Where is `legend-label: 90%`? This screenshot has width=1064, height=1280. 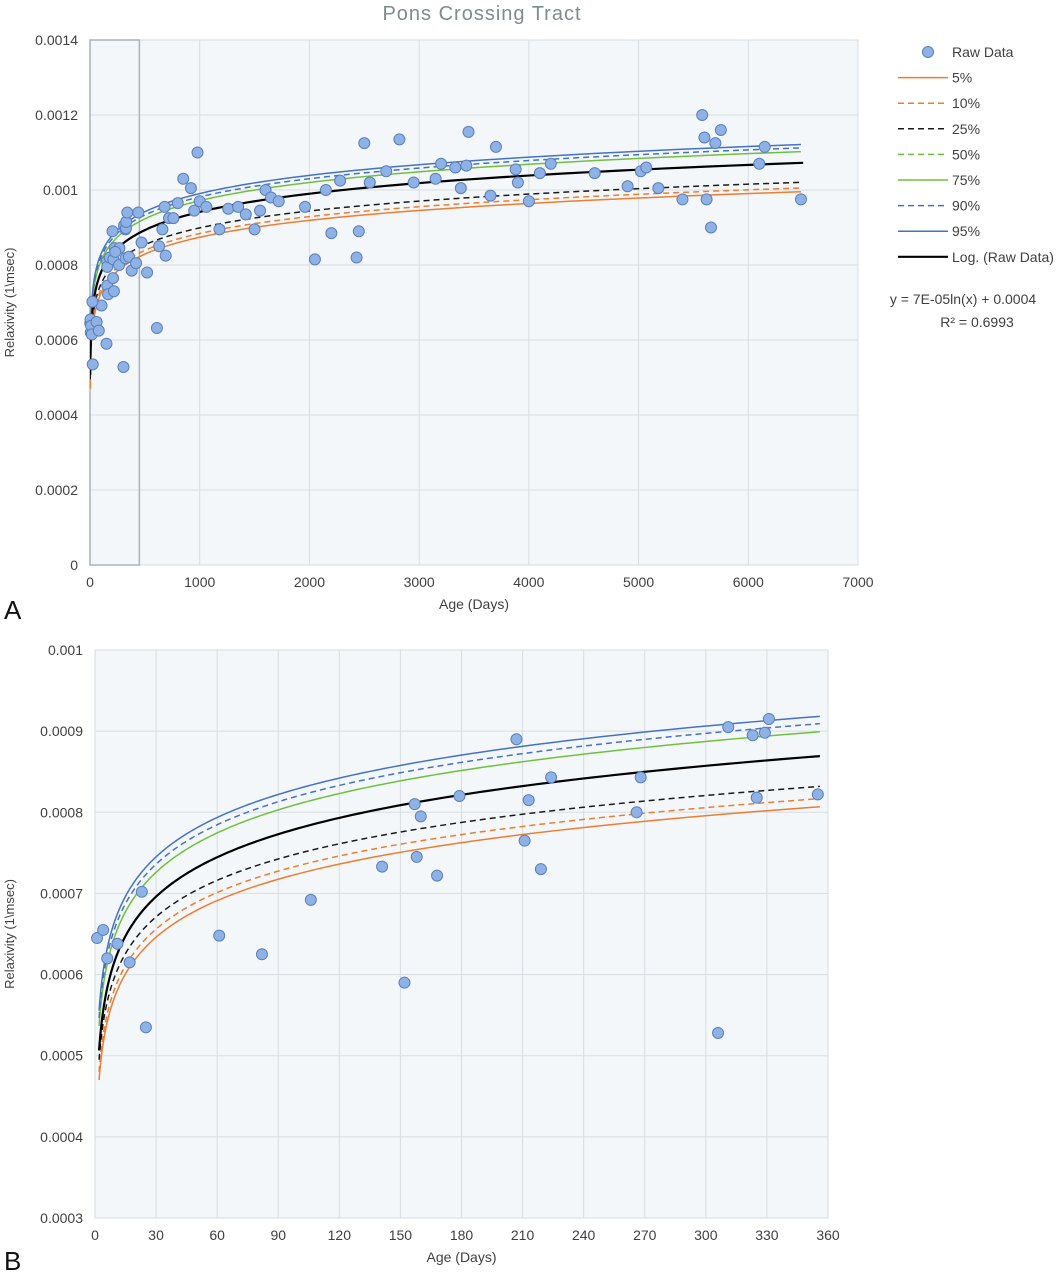 legend-label: 90% is located at coordinates (966, 206).